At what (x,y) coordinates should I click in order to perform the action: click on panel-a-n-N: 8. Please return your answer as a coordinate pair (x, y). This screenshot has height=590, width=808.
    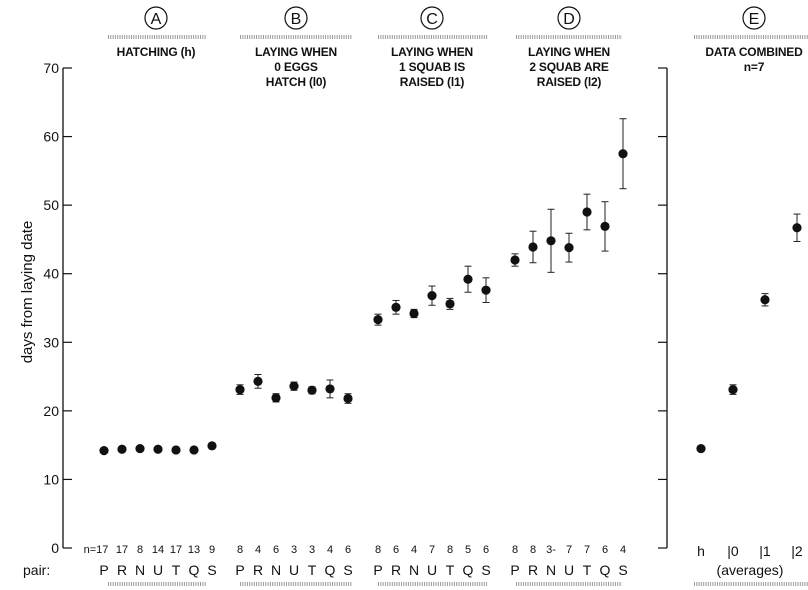
    Looking at the image, I should click on (140, 550).